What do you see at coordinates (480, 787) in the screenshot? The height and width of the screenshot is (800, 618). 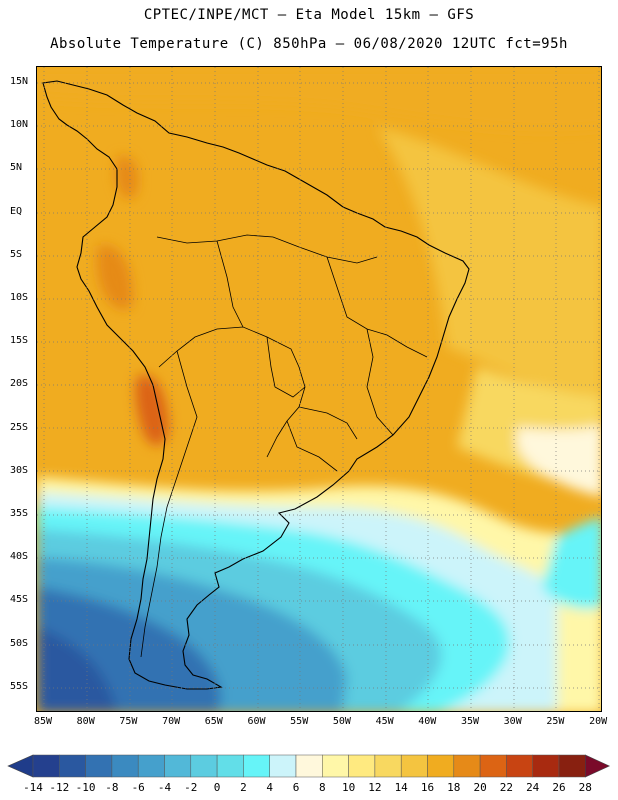 I see `colorbar-tick-label: 20` at bounding box center [480, 787].